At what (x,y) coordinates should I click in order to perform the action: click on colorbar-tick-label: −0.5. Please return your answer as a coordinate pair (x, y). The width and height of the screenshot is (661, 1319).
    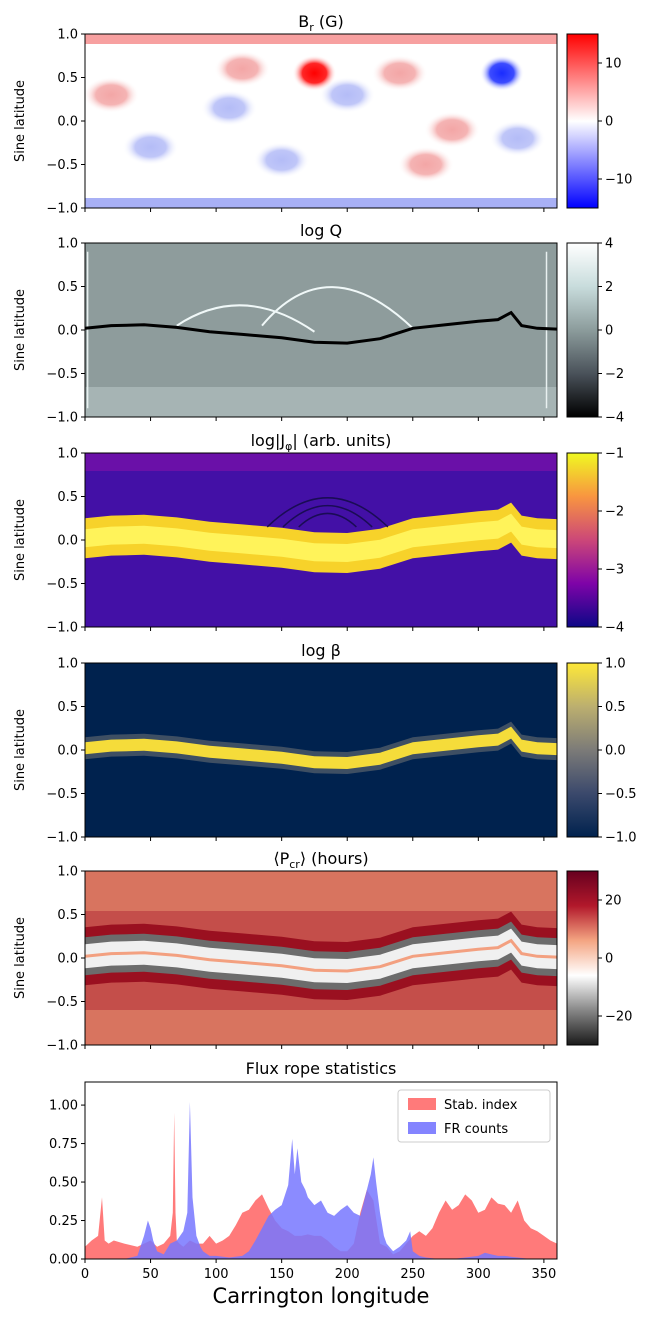
    Looking at the image, I should click on (621, 794).